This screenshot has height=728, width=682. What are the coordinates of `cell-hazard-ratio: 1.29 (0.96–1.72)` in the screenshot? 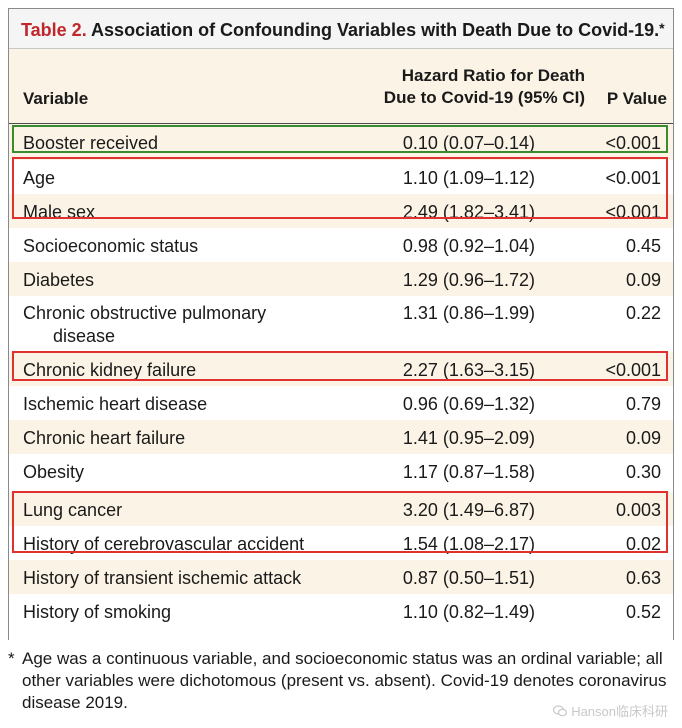 It's located at (468, 280).